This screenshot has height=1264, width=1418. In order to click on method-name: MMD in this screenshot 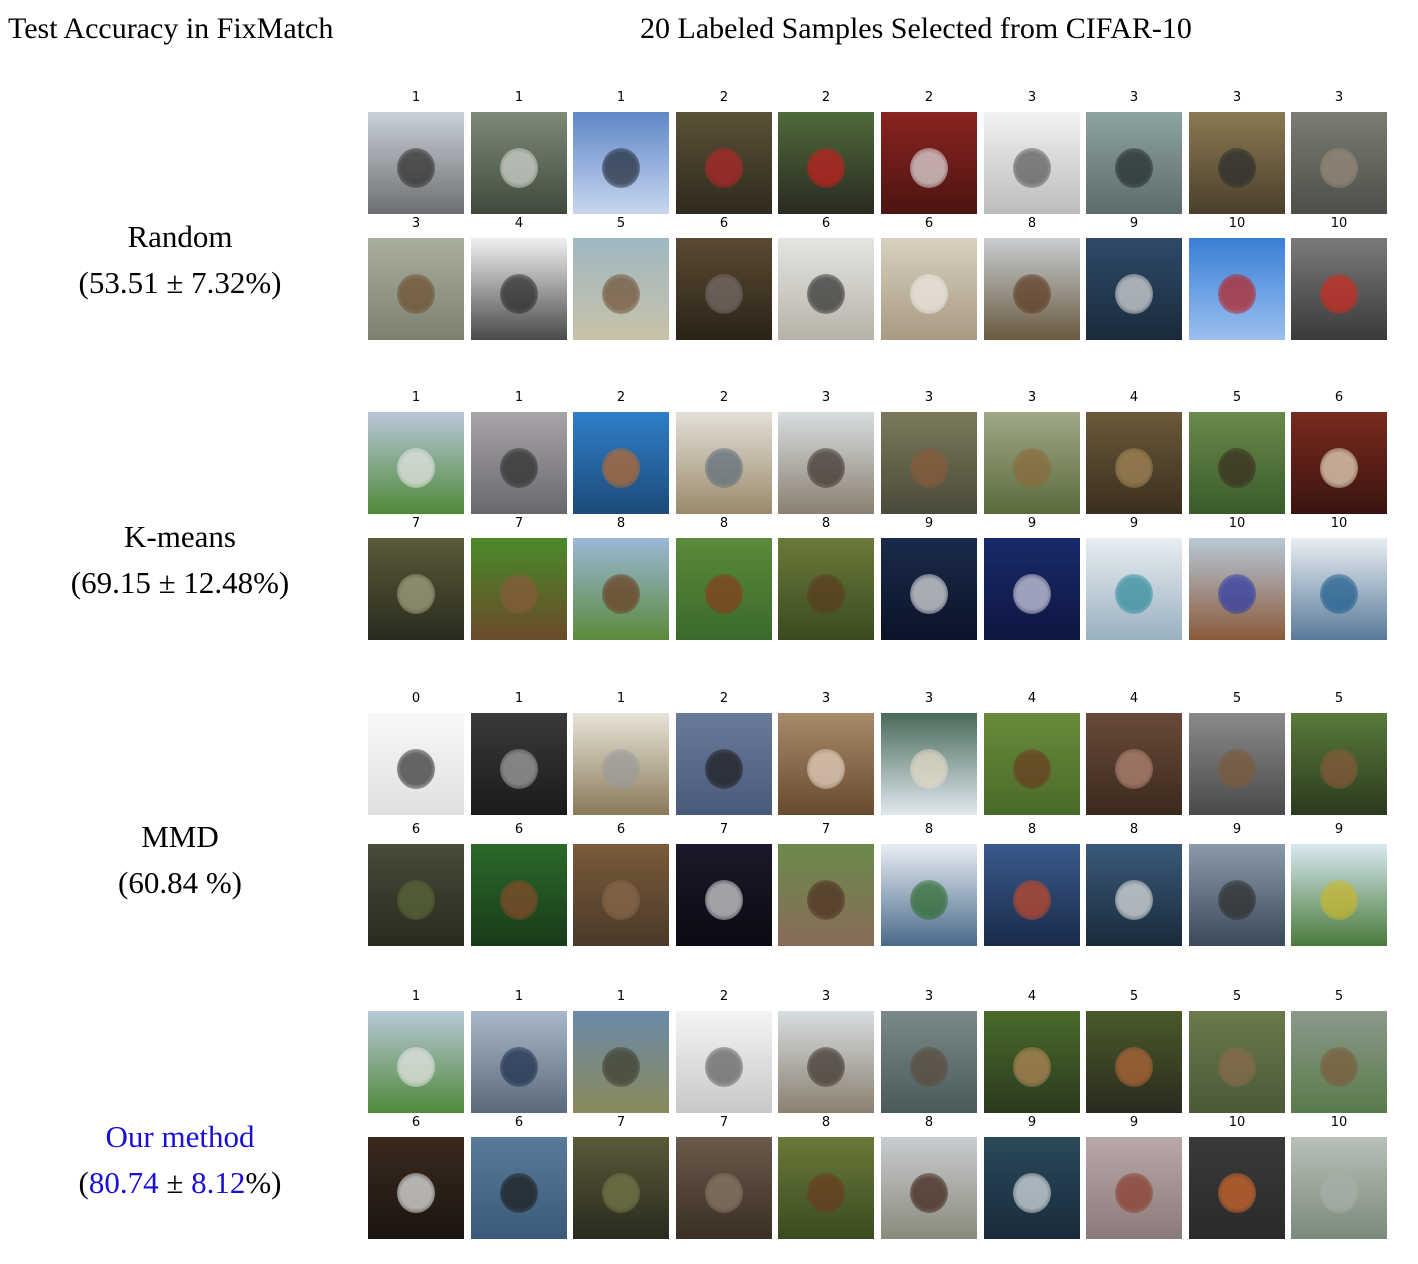, I will do `click(180, 836)`.